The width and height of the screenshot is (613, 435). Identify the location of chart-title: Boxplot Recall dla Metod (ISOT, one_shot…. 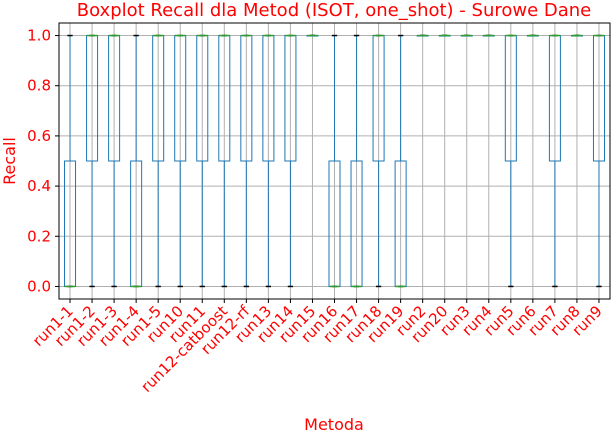
(334, 10).